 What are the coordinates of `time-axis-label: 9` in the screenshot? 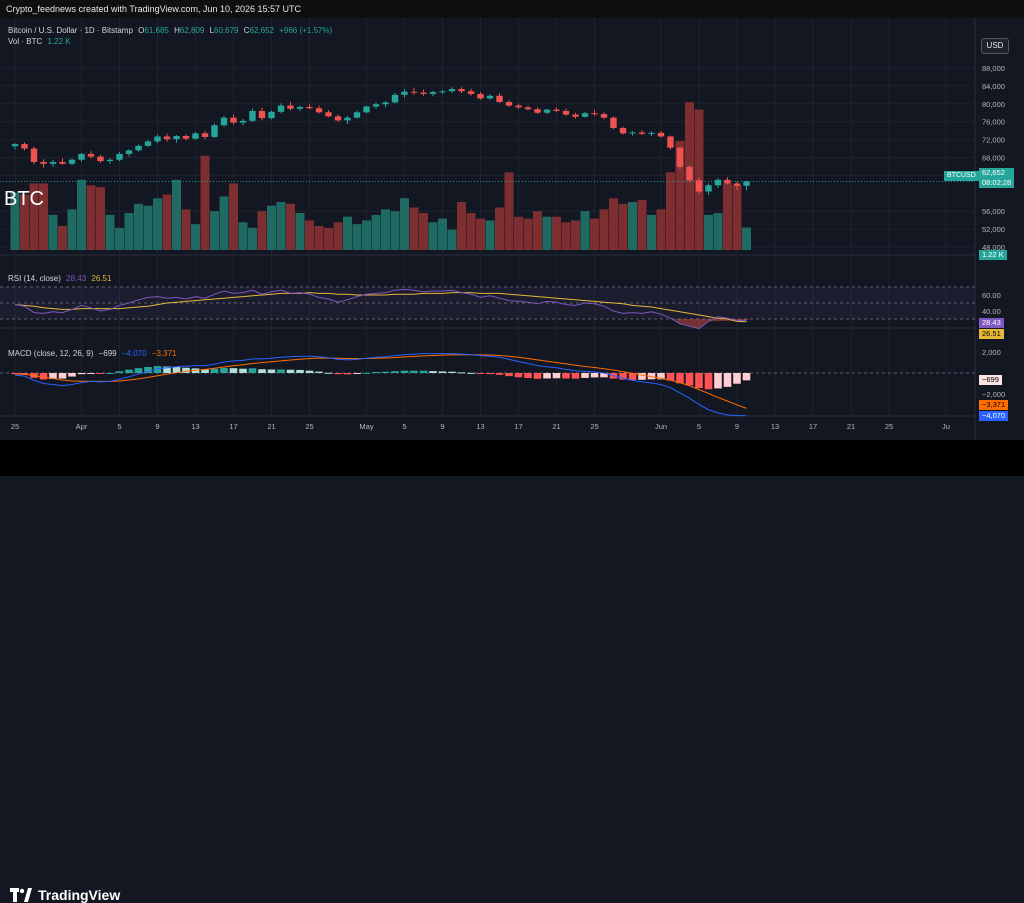 It's located at (737, 426).